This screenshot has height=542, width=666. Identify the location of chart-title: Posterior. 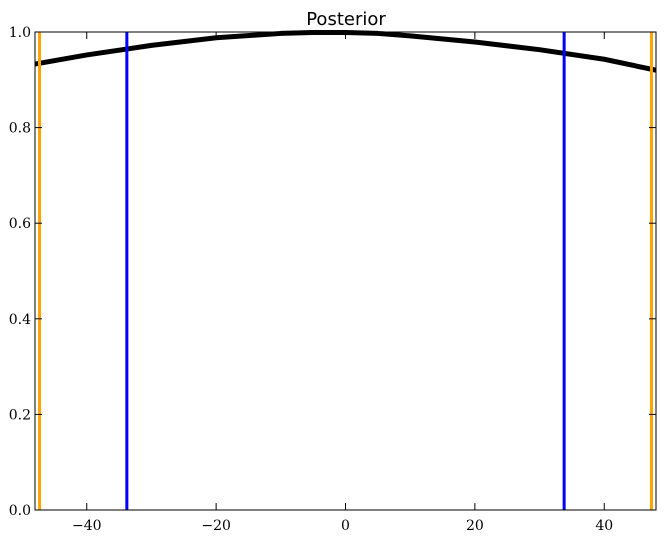
(346, 19).